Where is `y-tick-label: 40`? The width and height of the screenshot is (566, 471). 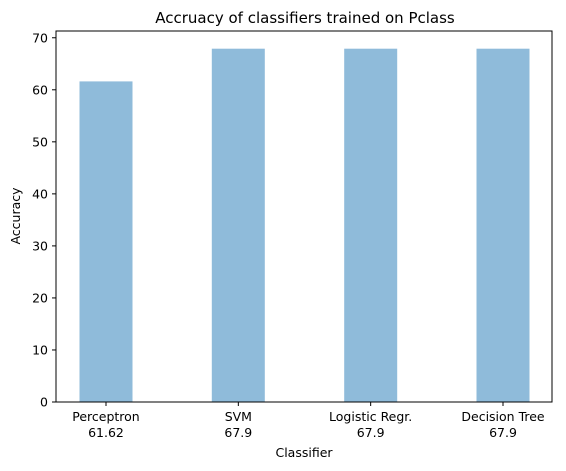
y-tick-label: 40 is located at coordinates (40, 193).